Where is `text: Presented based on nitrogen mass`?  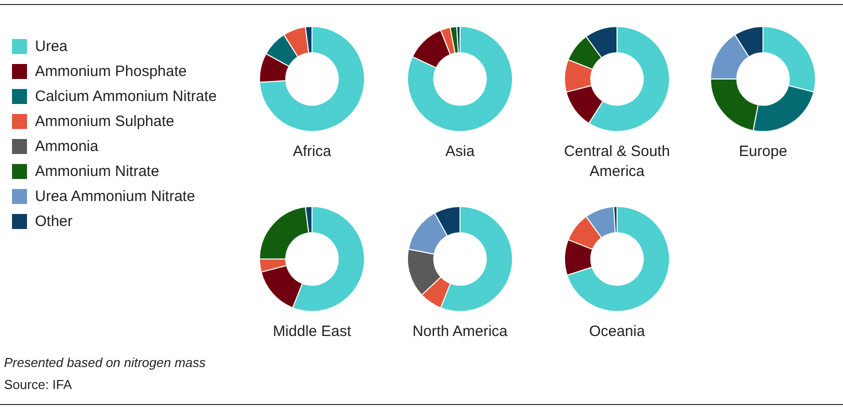 text: Presented based on nitrogen mass is located at coordinates (105, 363).